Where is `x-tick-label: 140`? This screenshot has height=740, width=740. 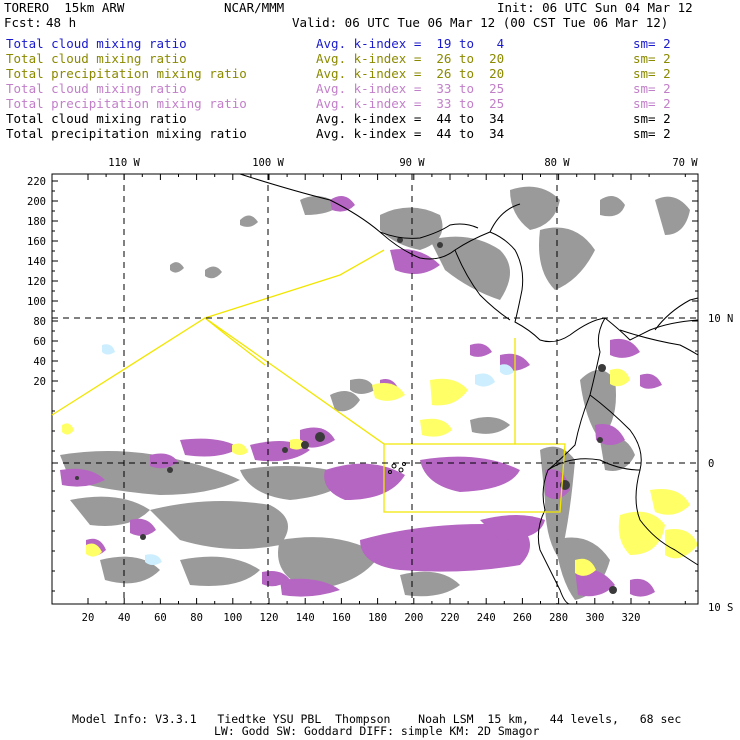
x-tick-label: 140 is located at coordinates (305, 618).